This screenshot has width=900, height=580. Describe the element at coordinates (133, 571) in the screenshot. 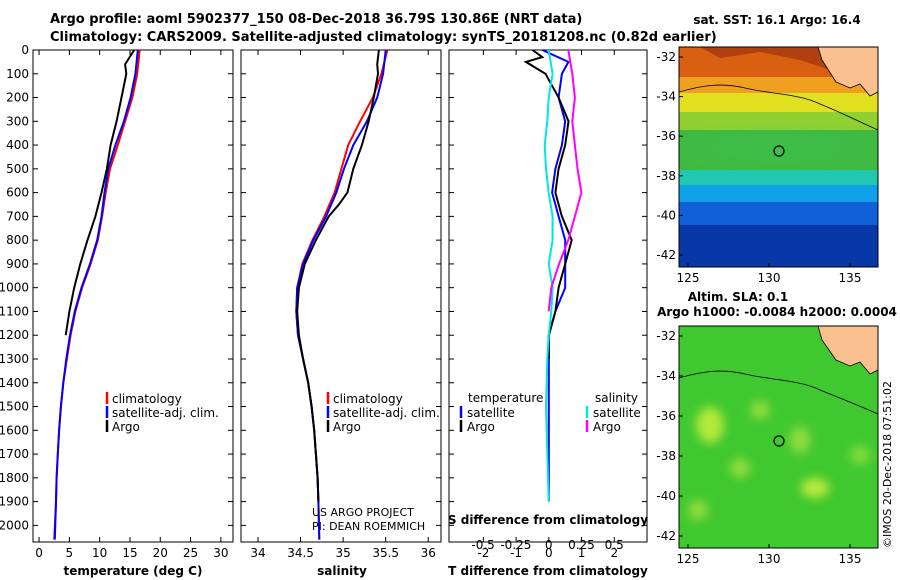

I see `temperature-xlabel: temperature (deg C)` at that location.